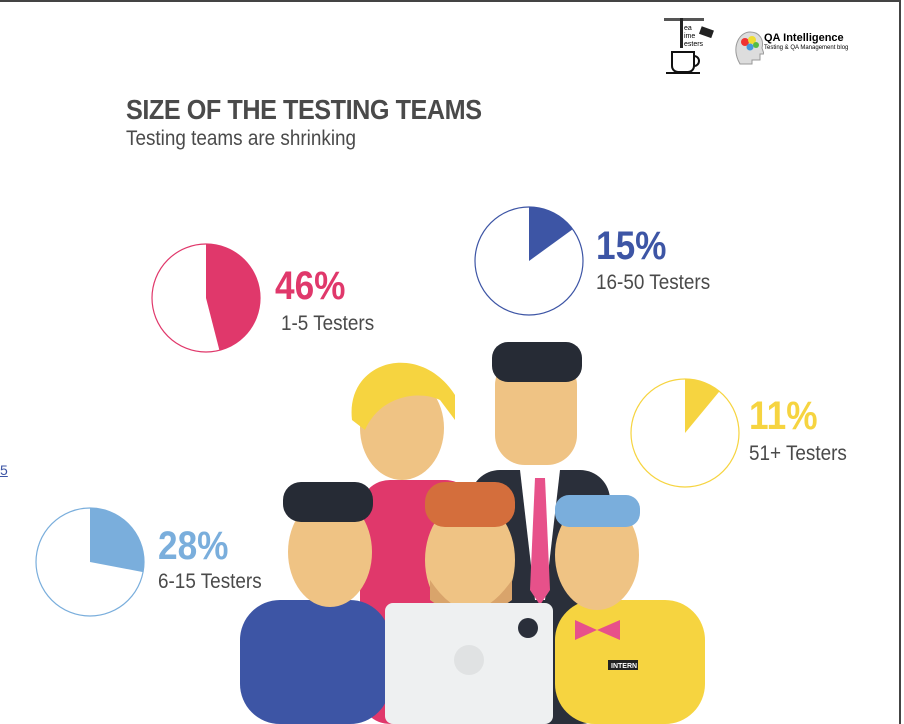 The image size is (904, 724). Describe the element at coordinates (694, 44) in the screenshot. I see `svg-text: esters` at that location.